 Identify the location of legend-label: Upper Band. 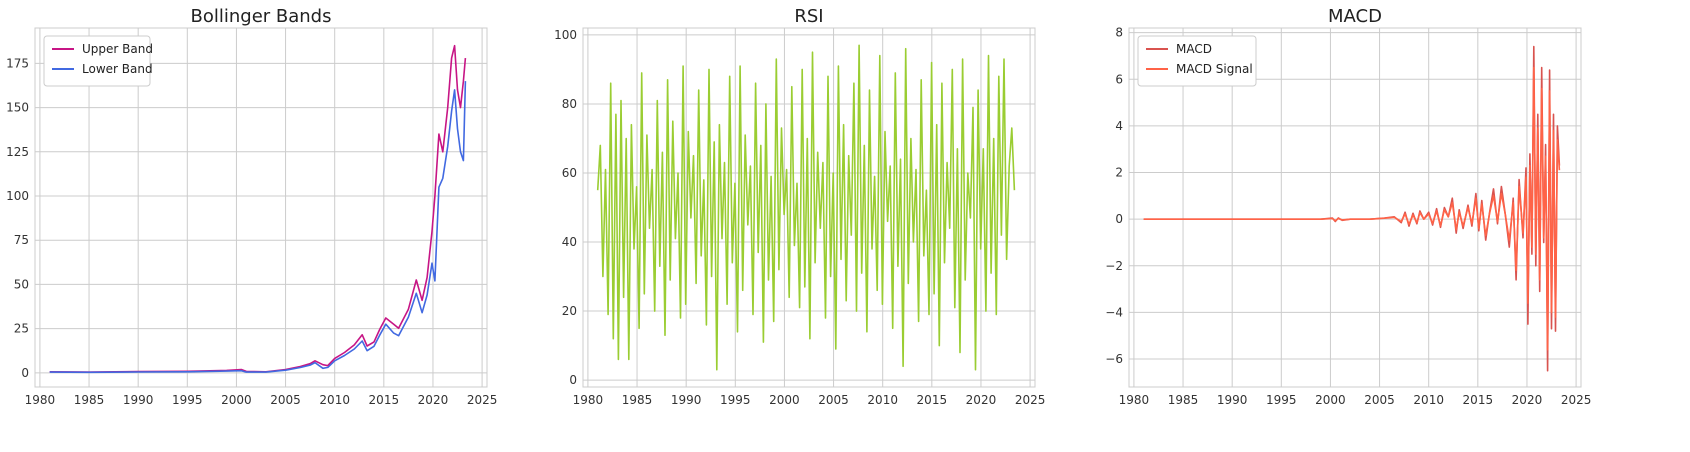
(117, 49).